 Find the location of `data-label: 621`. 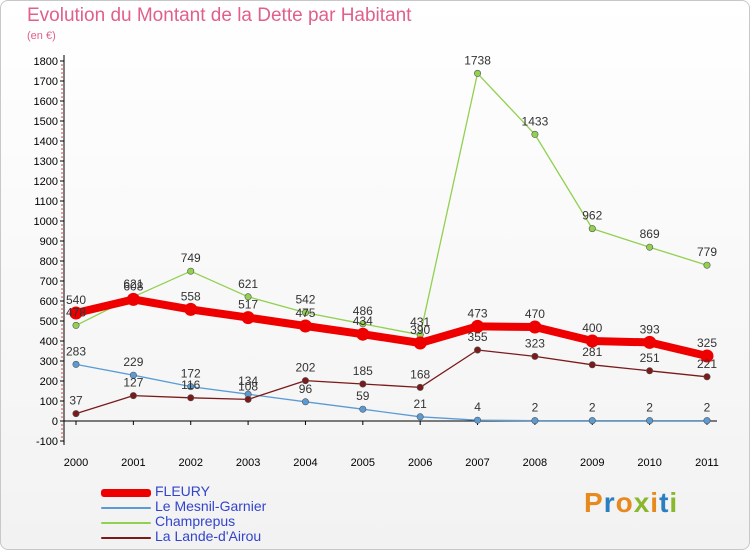

data-label: 621 is located at coordinates (248, 284).